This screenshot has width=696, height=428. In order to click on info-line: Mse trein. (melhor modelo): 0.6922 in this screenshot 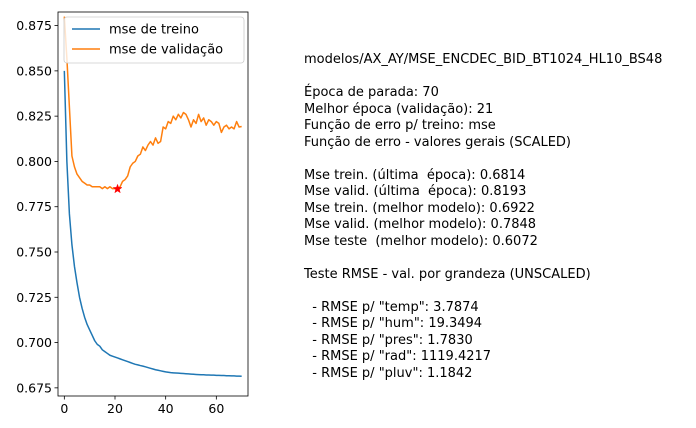, I will do `click(419, 208)`.